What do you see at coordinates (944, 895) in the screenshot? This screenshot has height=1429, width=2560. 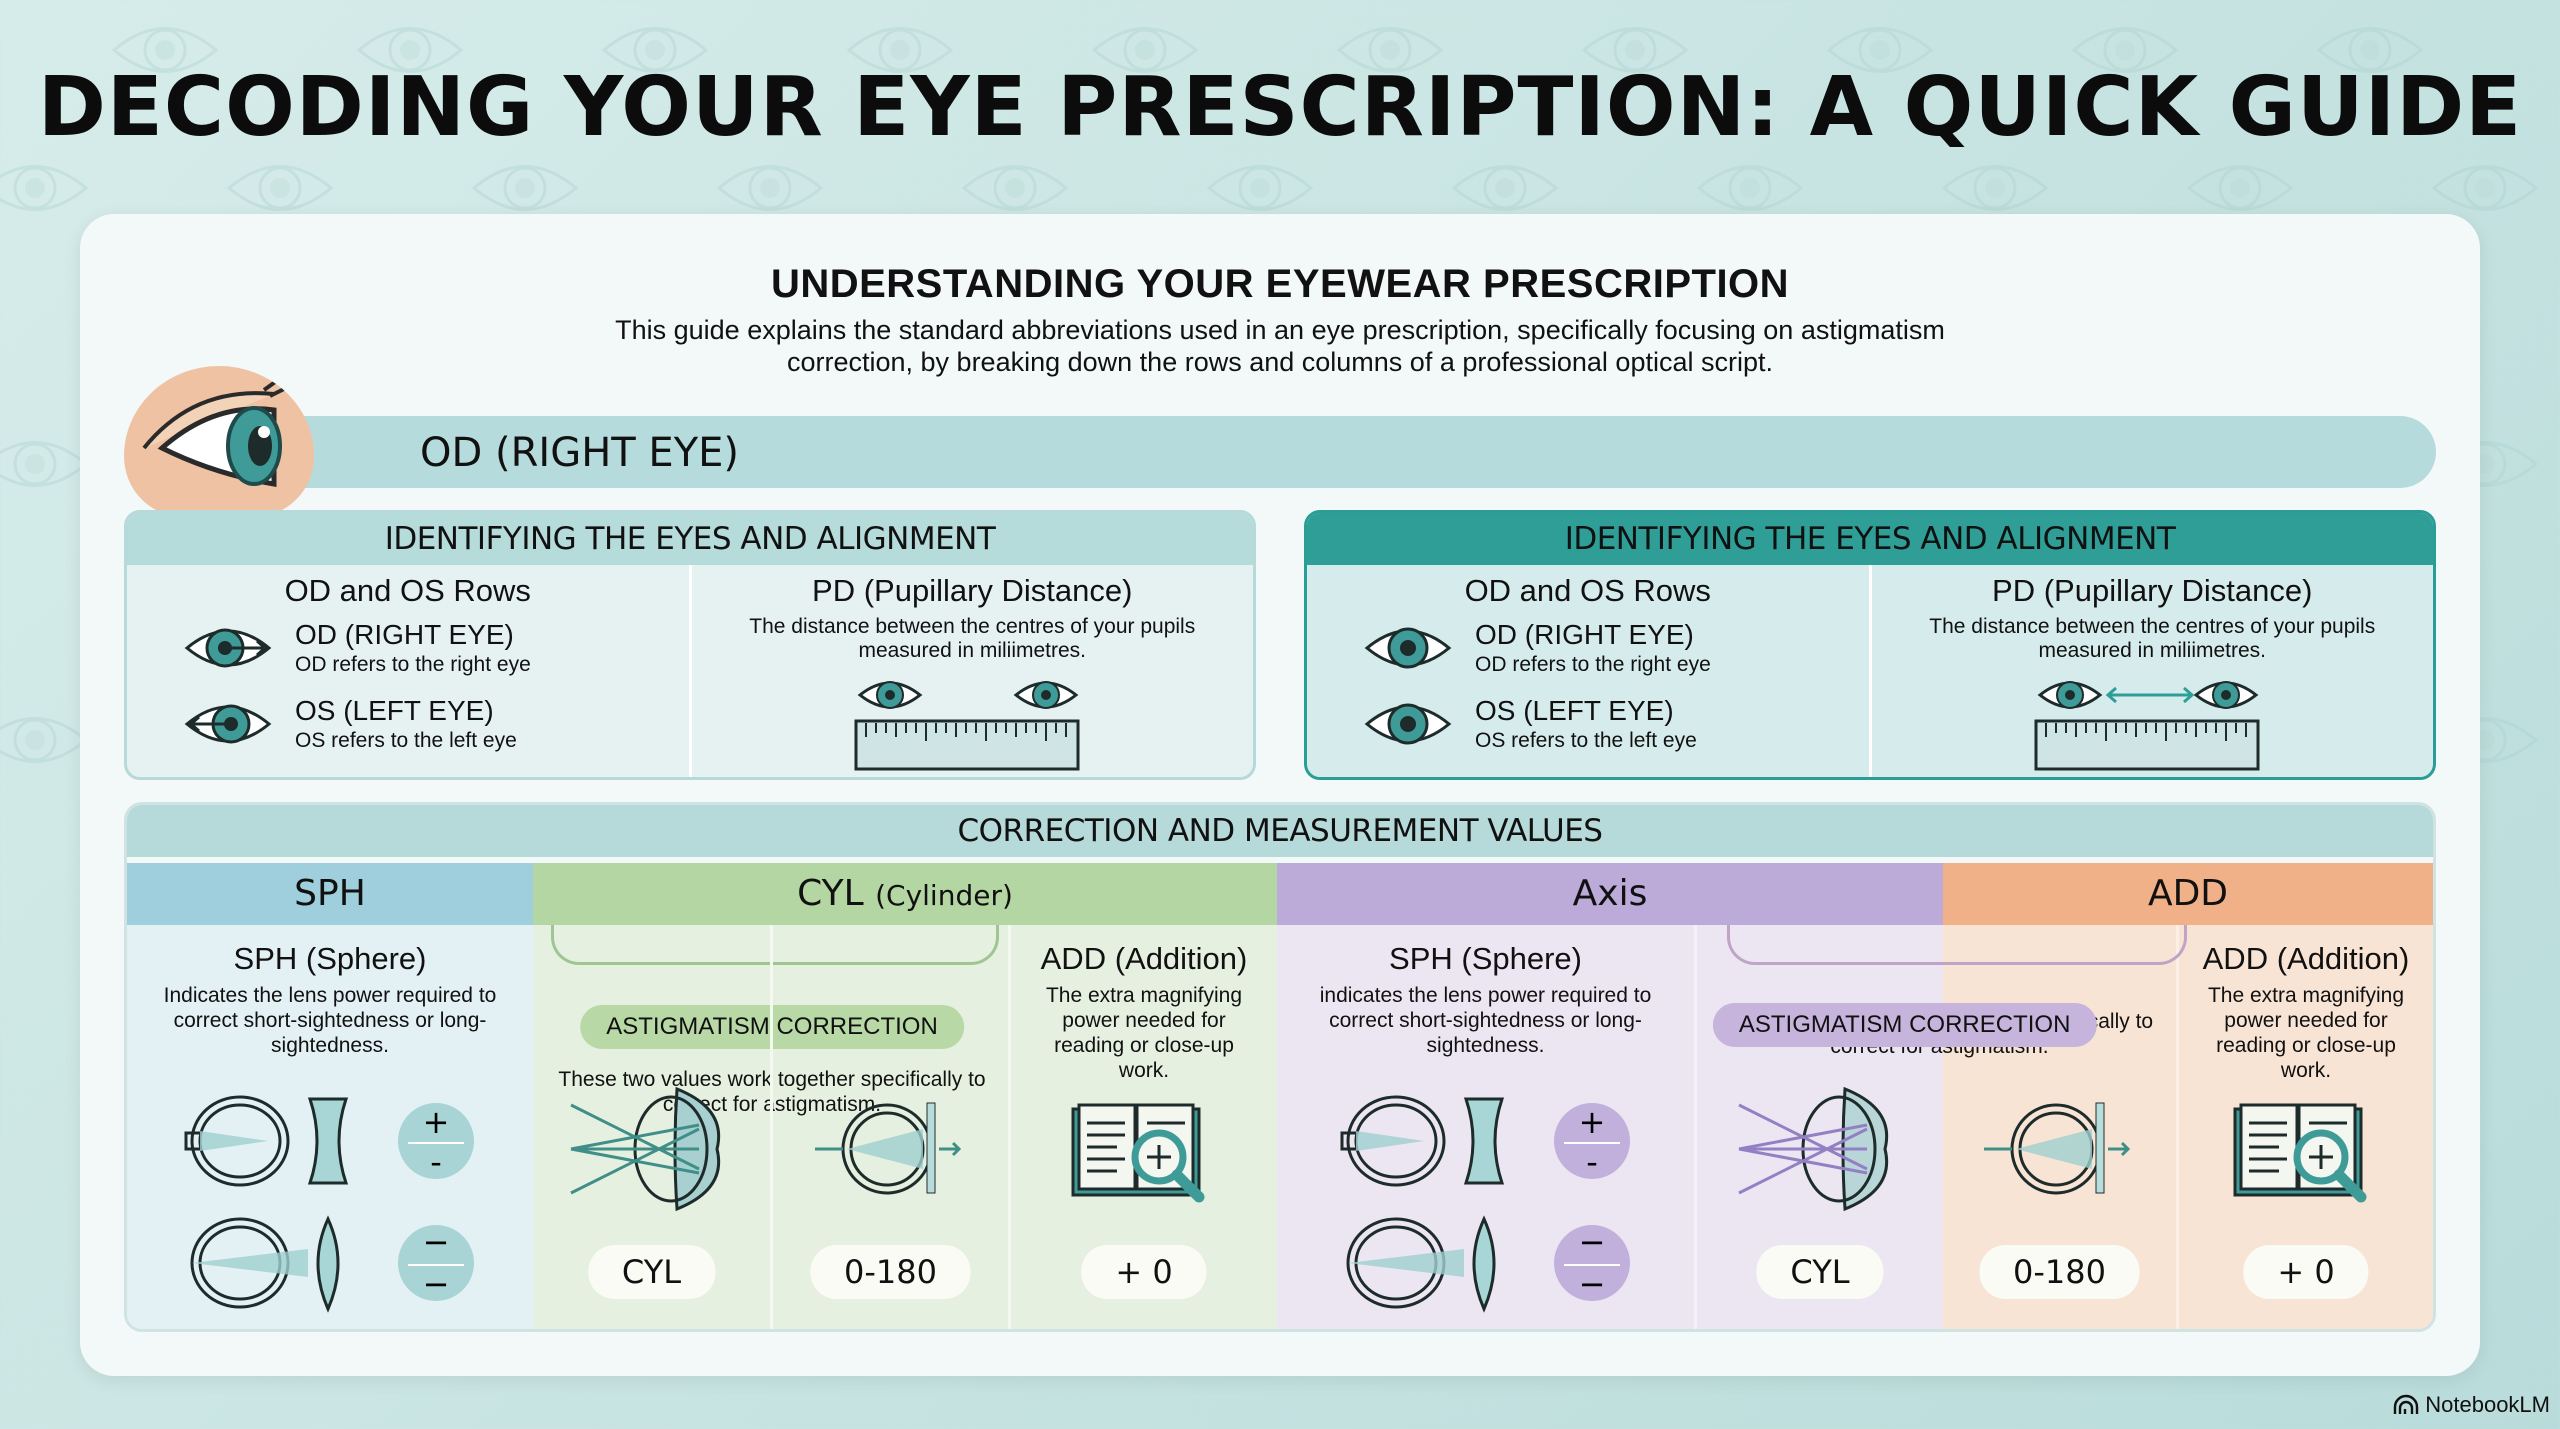 I see `cyl-suffix: (Cylinder)` at bounding box center [944, 895].